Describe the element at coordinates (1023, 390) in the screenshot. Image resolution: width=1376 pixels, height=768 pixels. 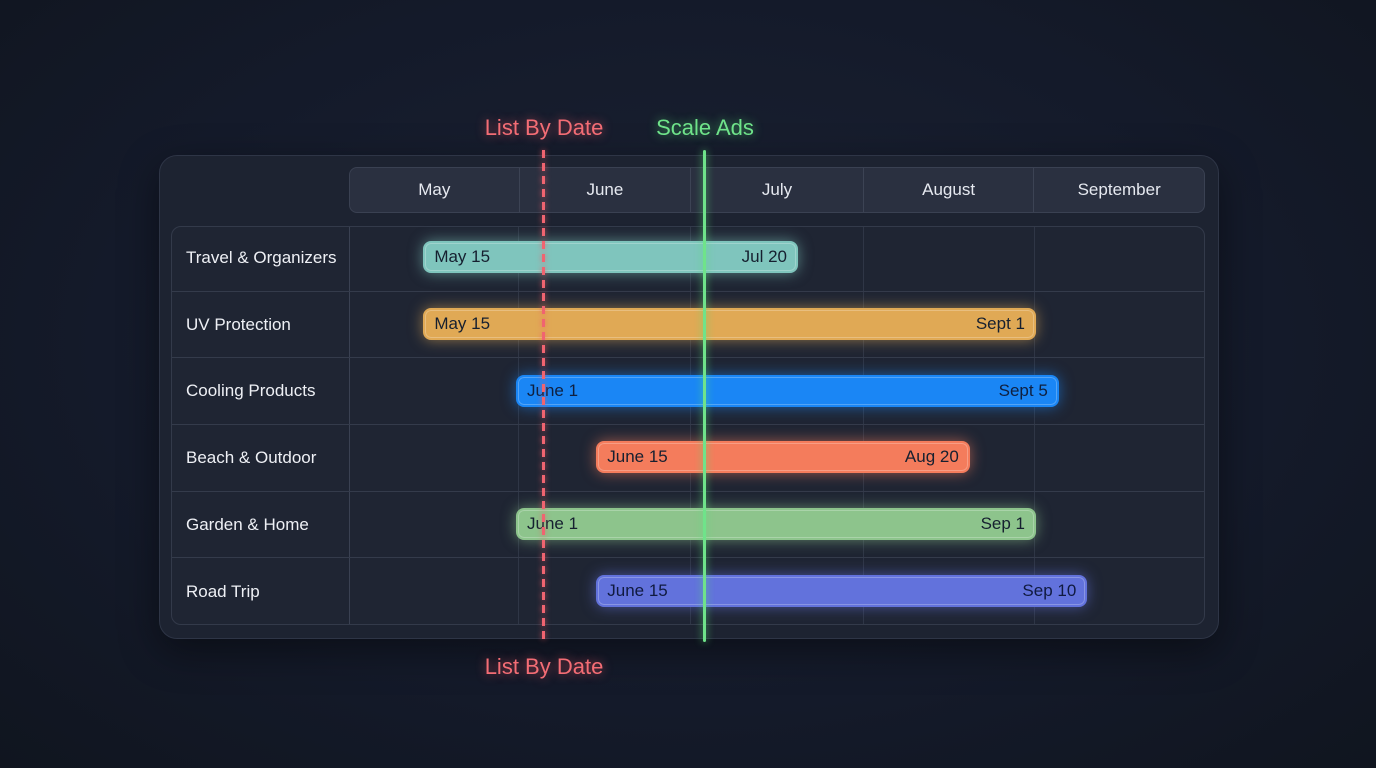
I see `bar-end-label: Sept 5` at that location.